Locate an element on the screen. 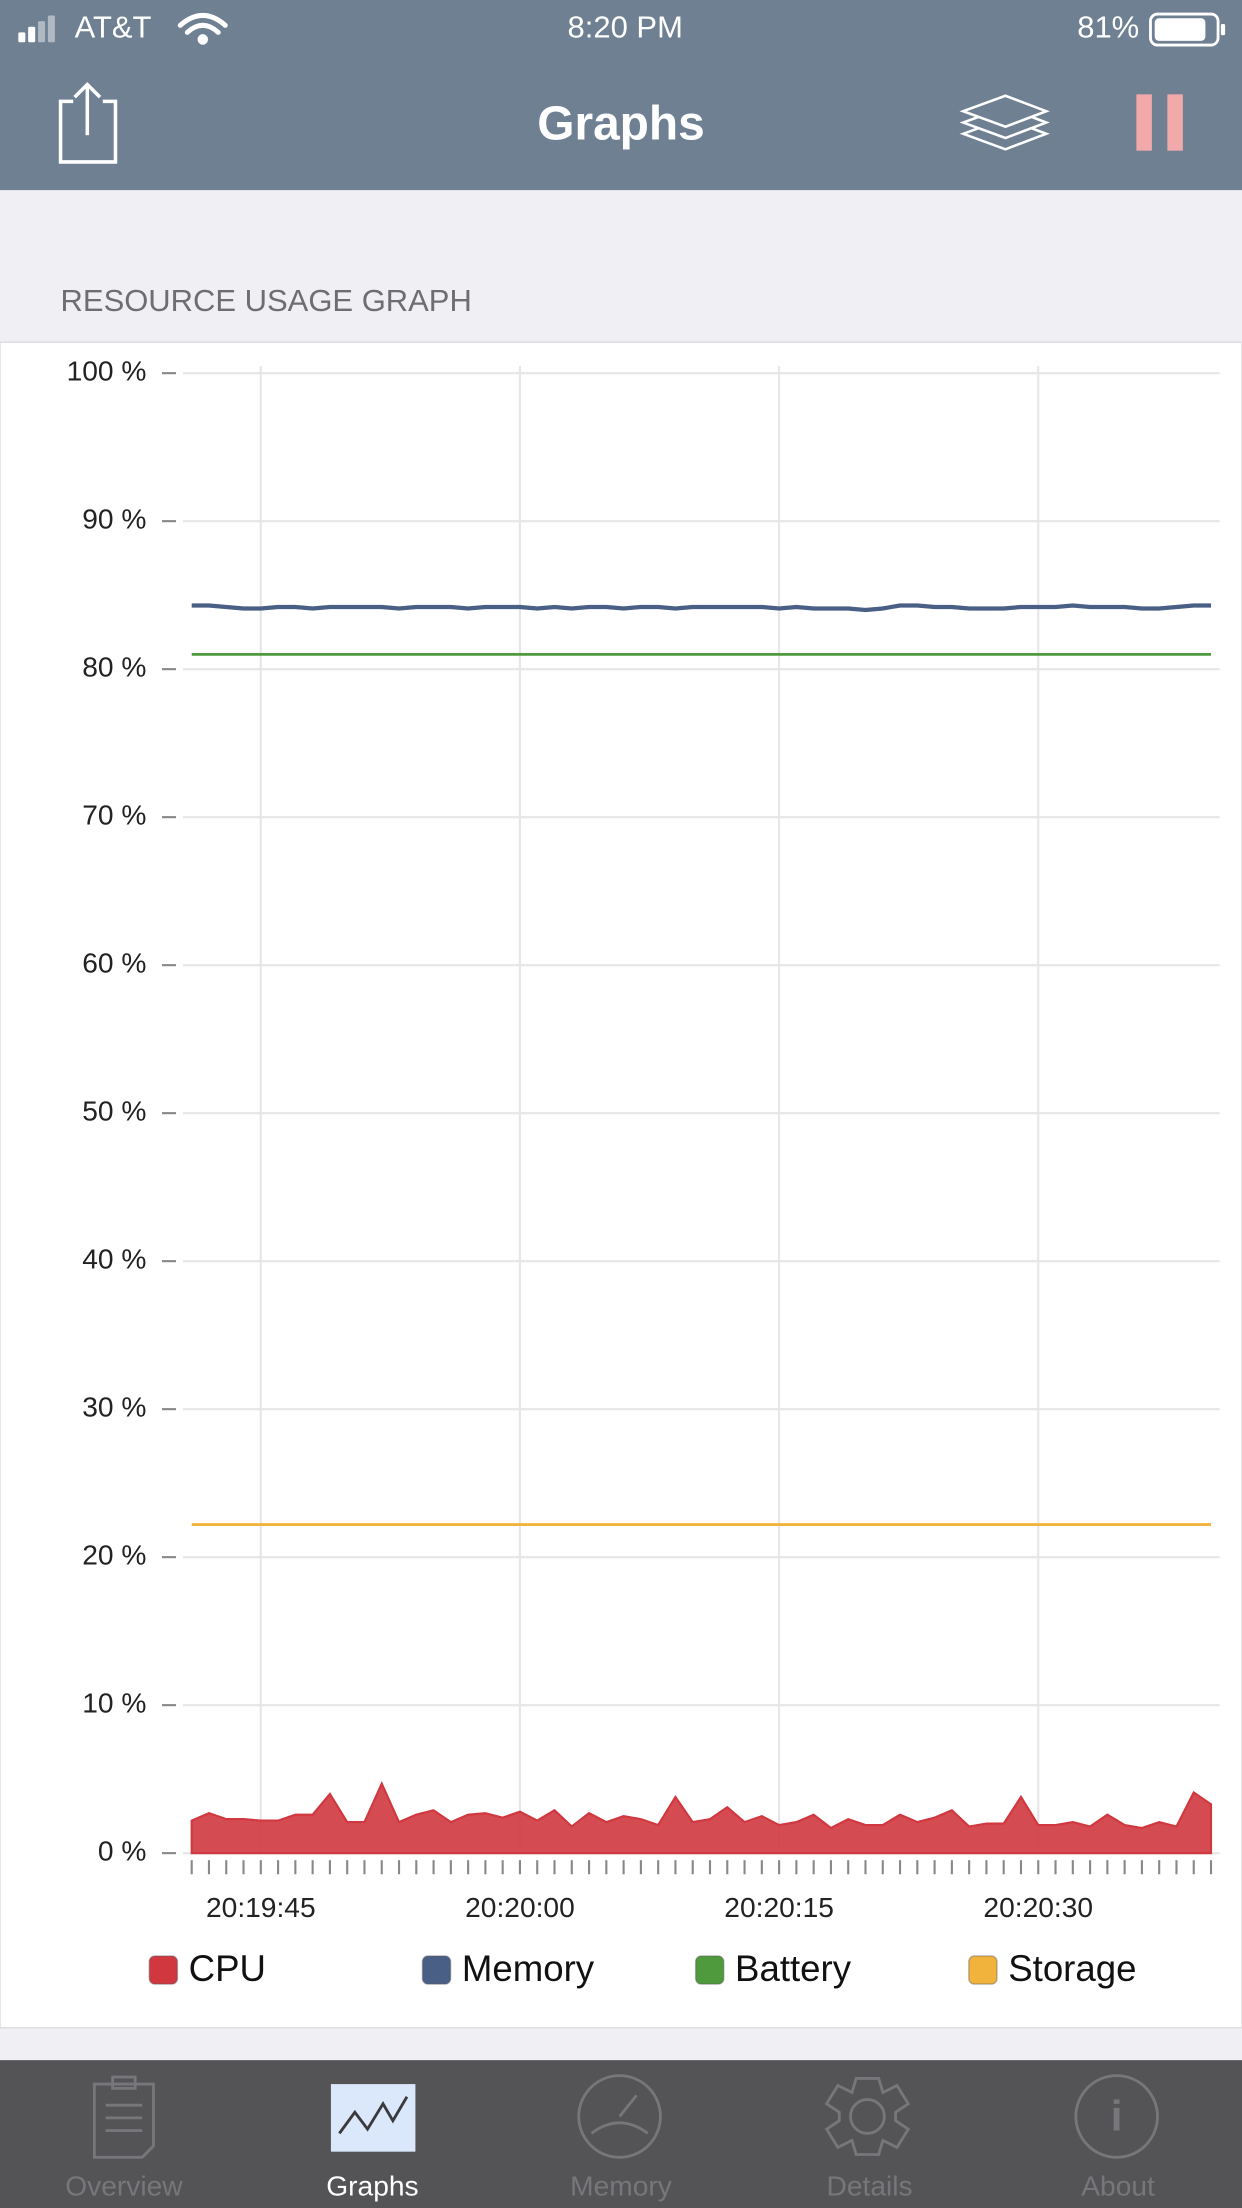  signal-icon is located at coordinates (36, 29).